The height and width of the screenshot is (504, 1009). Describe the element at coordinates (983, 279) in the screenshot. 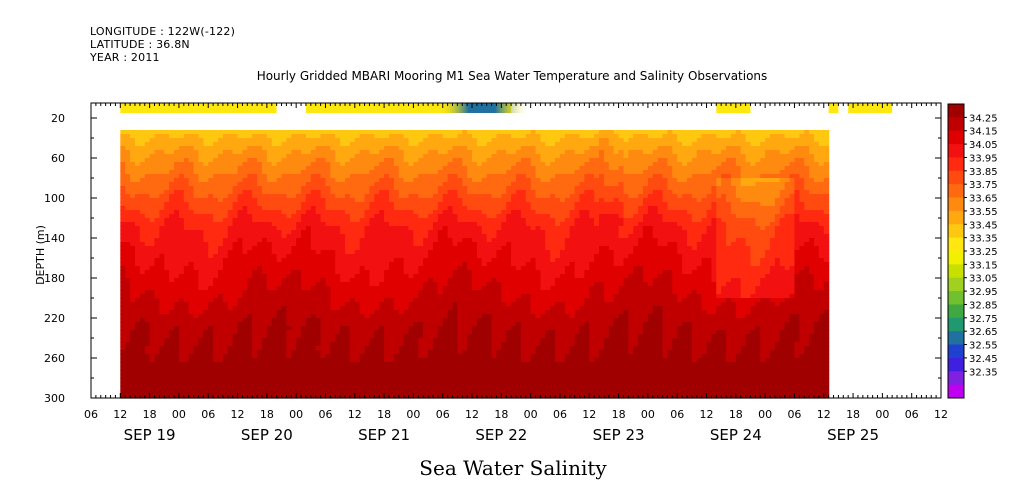

I see `colorbar-label: 33.05` at that location.